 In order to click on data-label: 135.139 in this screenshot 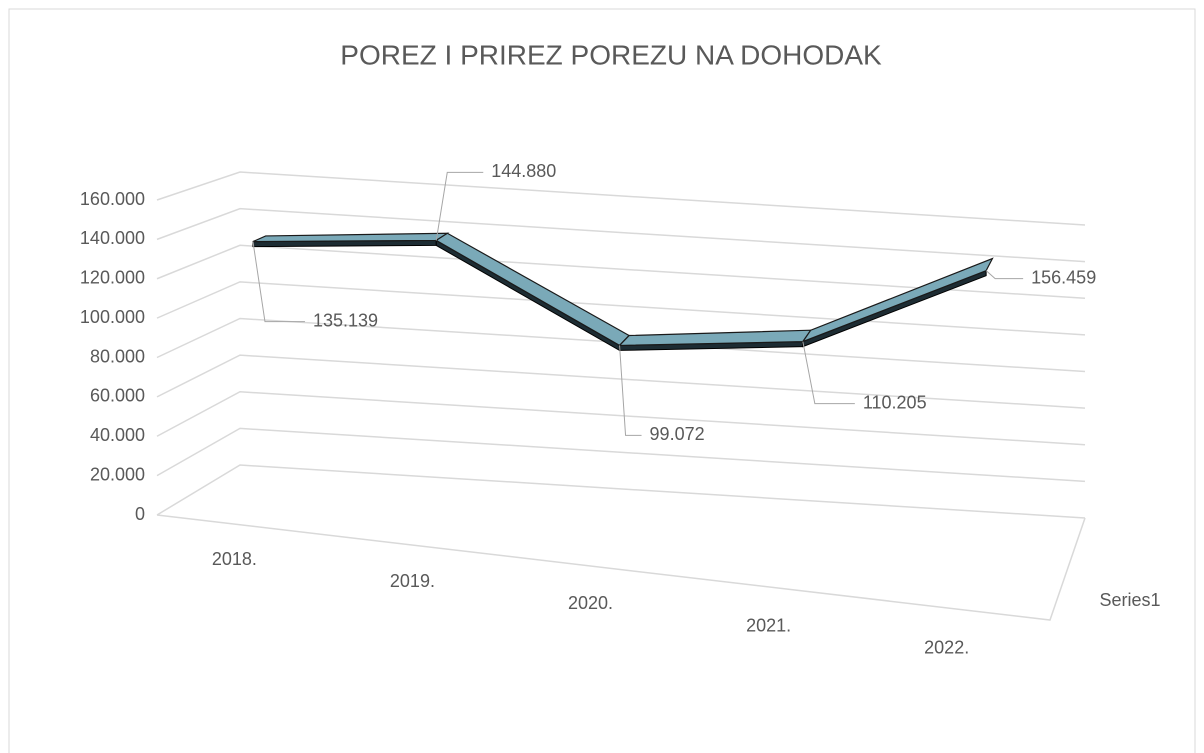, I will do `click(345, 320)`.